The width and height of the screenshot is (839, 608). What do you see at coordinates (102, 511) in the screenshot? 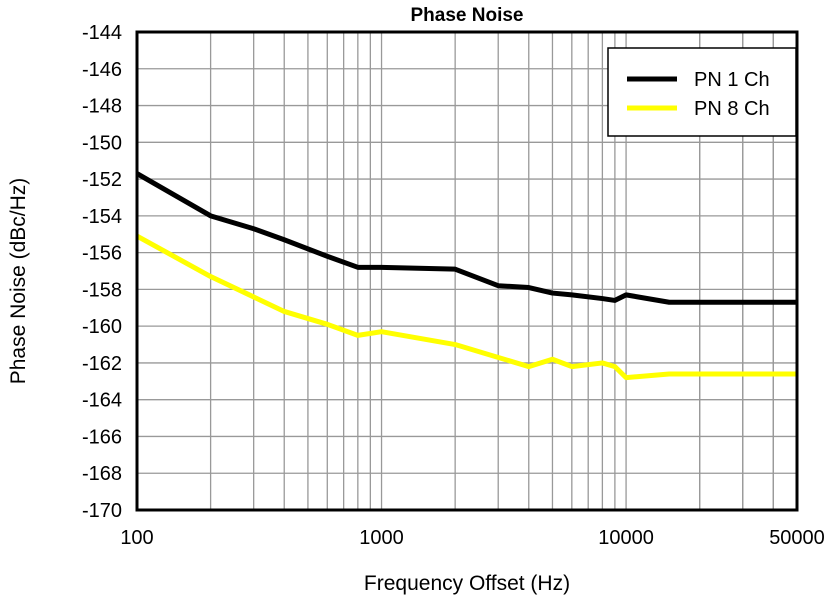
I see `y-tick-label: -170` at bounding box center [102, 511].